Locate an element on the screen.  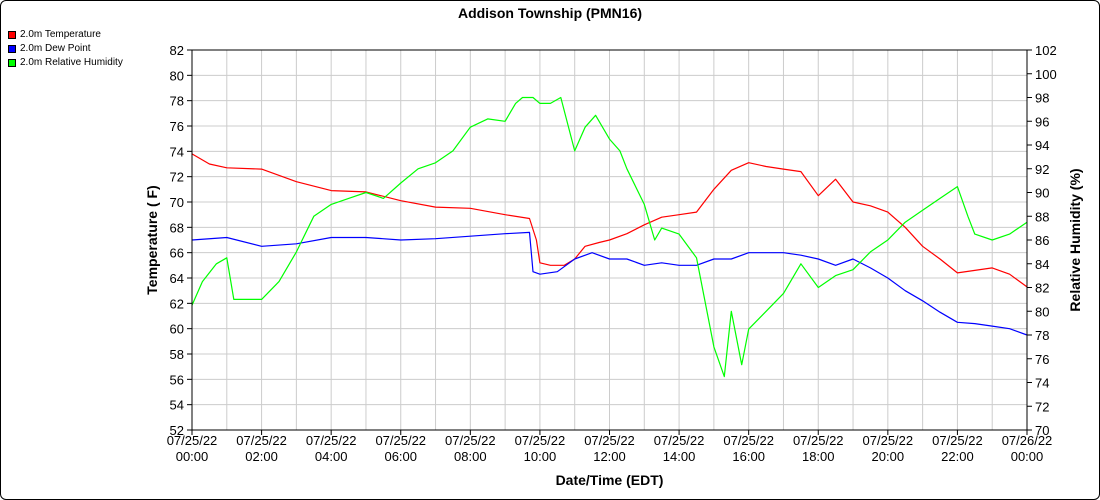
chart-title: Addison Township (PMN16) is located at coordinates (550, 13).